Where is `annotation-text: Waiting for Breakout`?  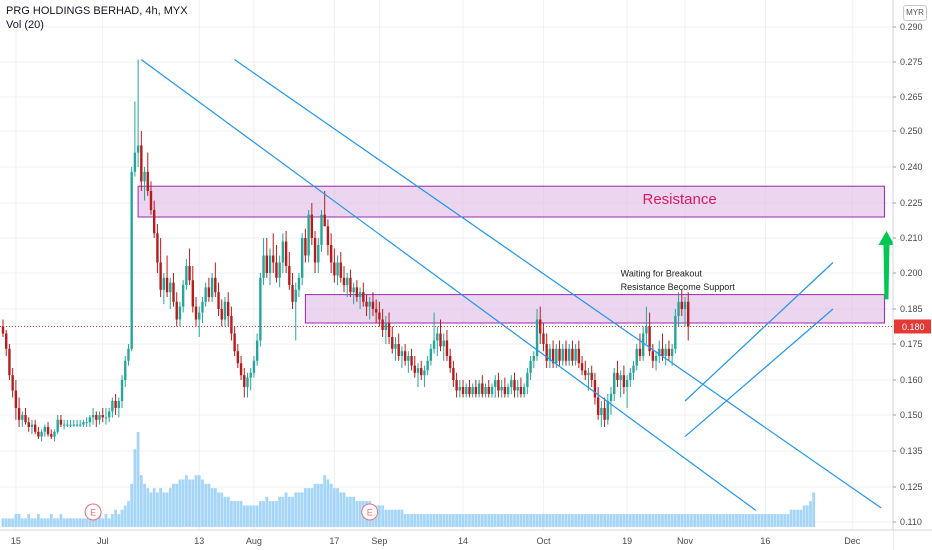 annotation-text: Waiting for Breakout is located at coordinates (662, 274).